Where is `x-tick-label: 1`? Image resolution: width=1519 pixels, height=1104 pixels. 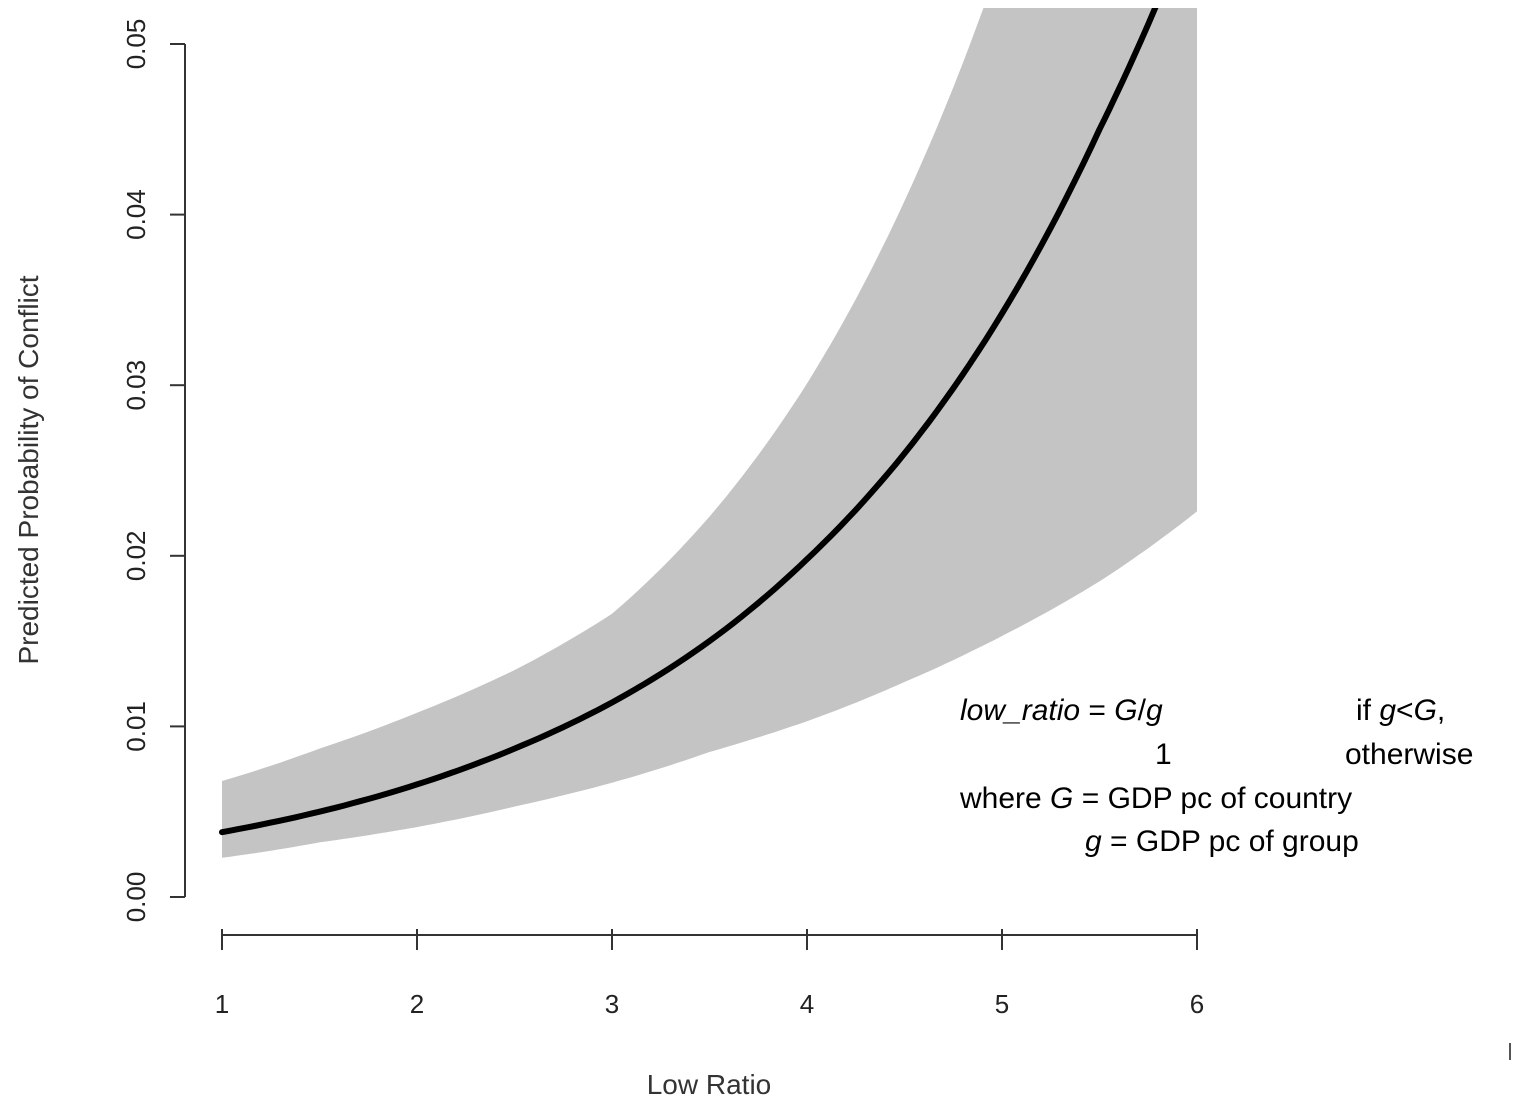 x-tick-label: 1 is located at coordinates (222, 1004).